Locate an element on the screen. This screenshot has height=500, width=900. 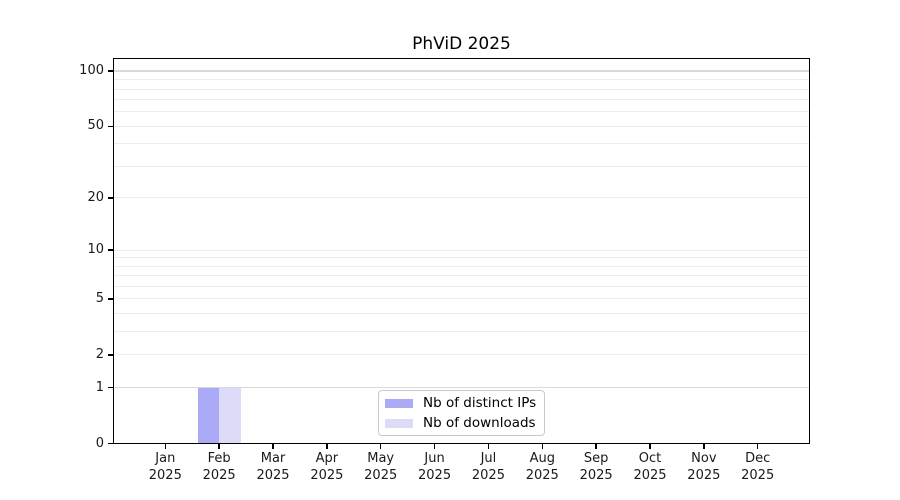
x-tick-label-line: Jul is located at coordinates (488, 458).